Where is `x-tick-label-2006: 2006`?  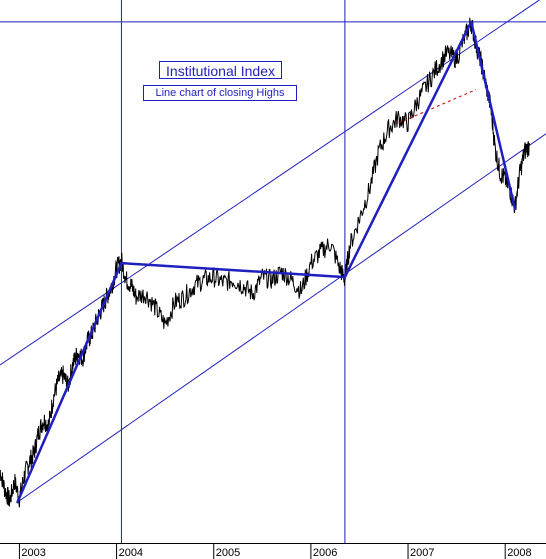
x-tick-label-2006: 2006 is located at coordinates (325, 553).